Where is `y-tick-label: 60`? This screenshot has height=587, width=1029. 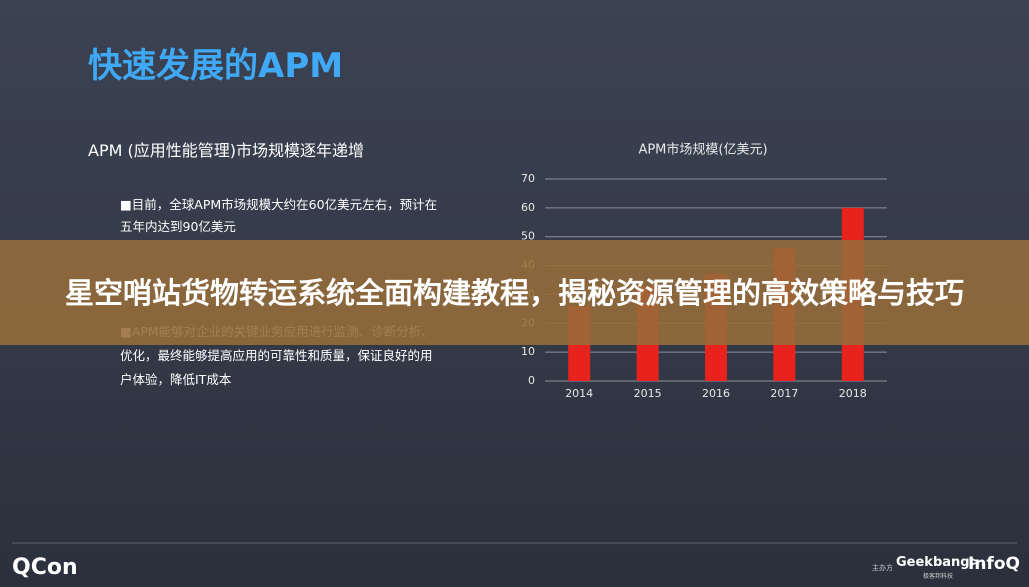
y-tick-label: 60 is located at coordinates (528, 207).